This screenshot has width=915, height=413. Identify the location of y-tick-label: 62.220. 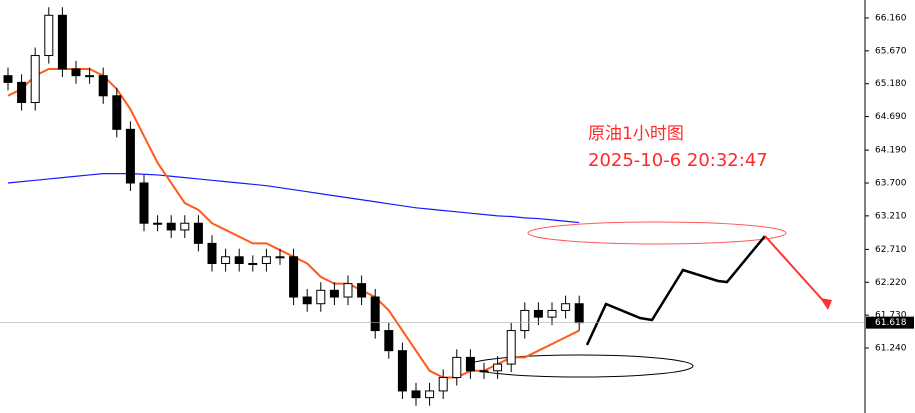
(891, 283).